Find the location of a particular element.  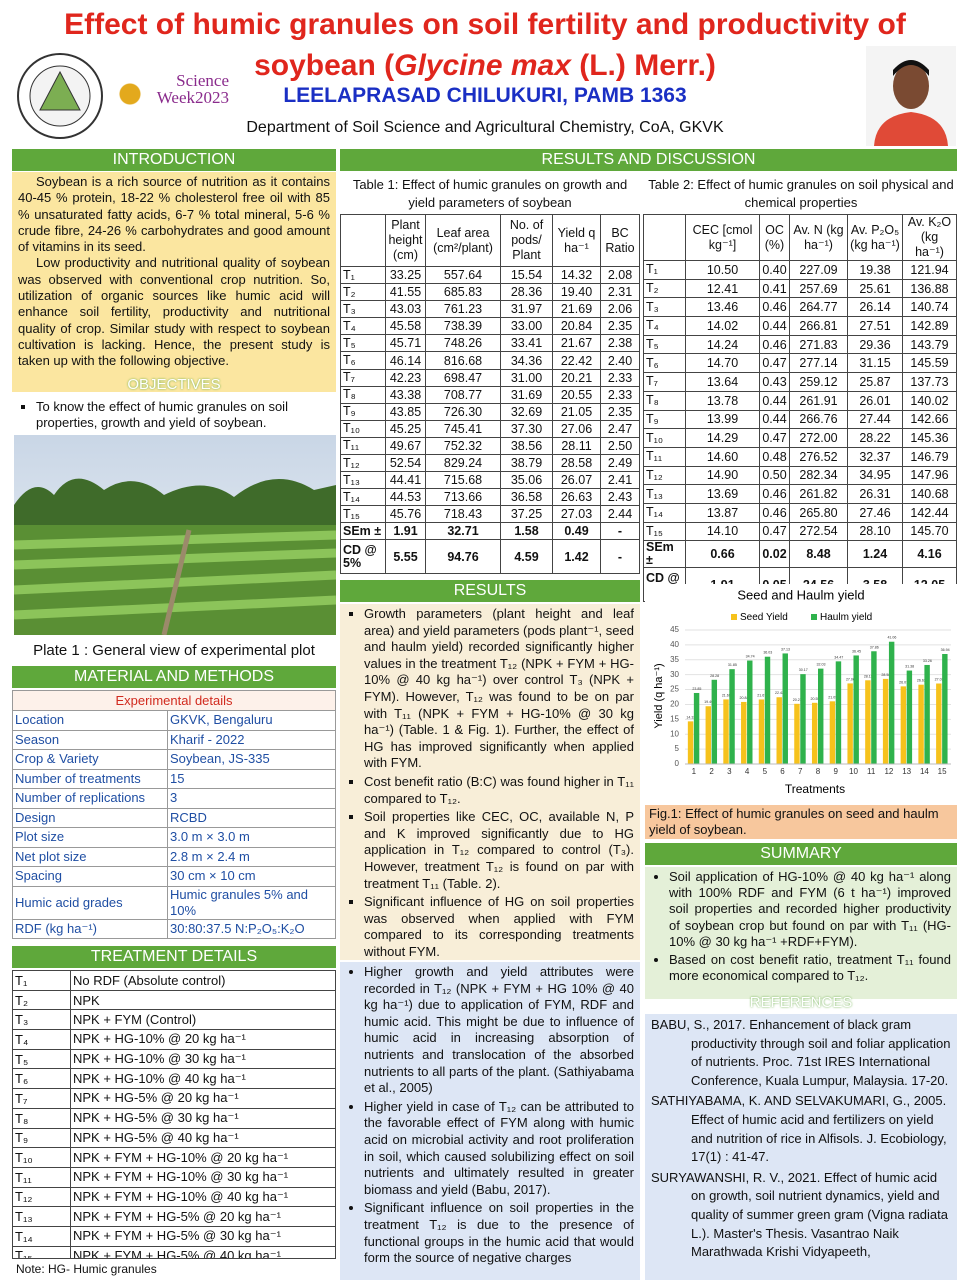

table-cell: T₆ is located at coordinates (363, 360).